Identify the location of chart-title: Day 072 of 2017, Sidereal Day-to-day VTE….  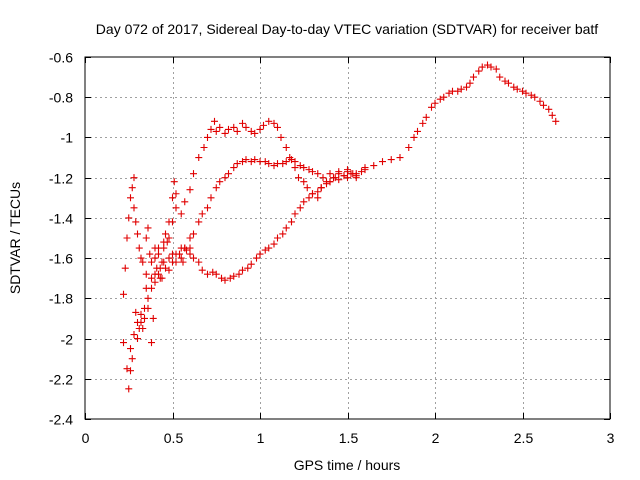
(347, 29).